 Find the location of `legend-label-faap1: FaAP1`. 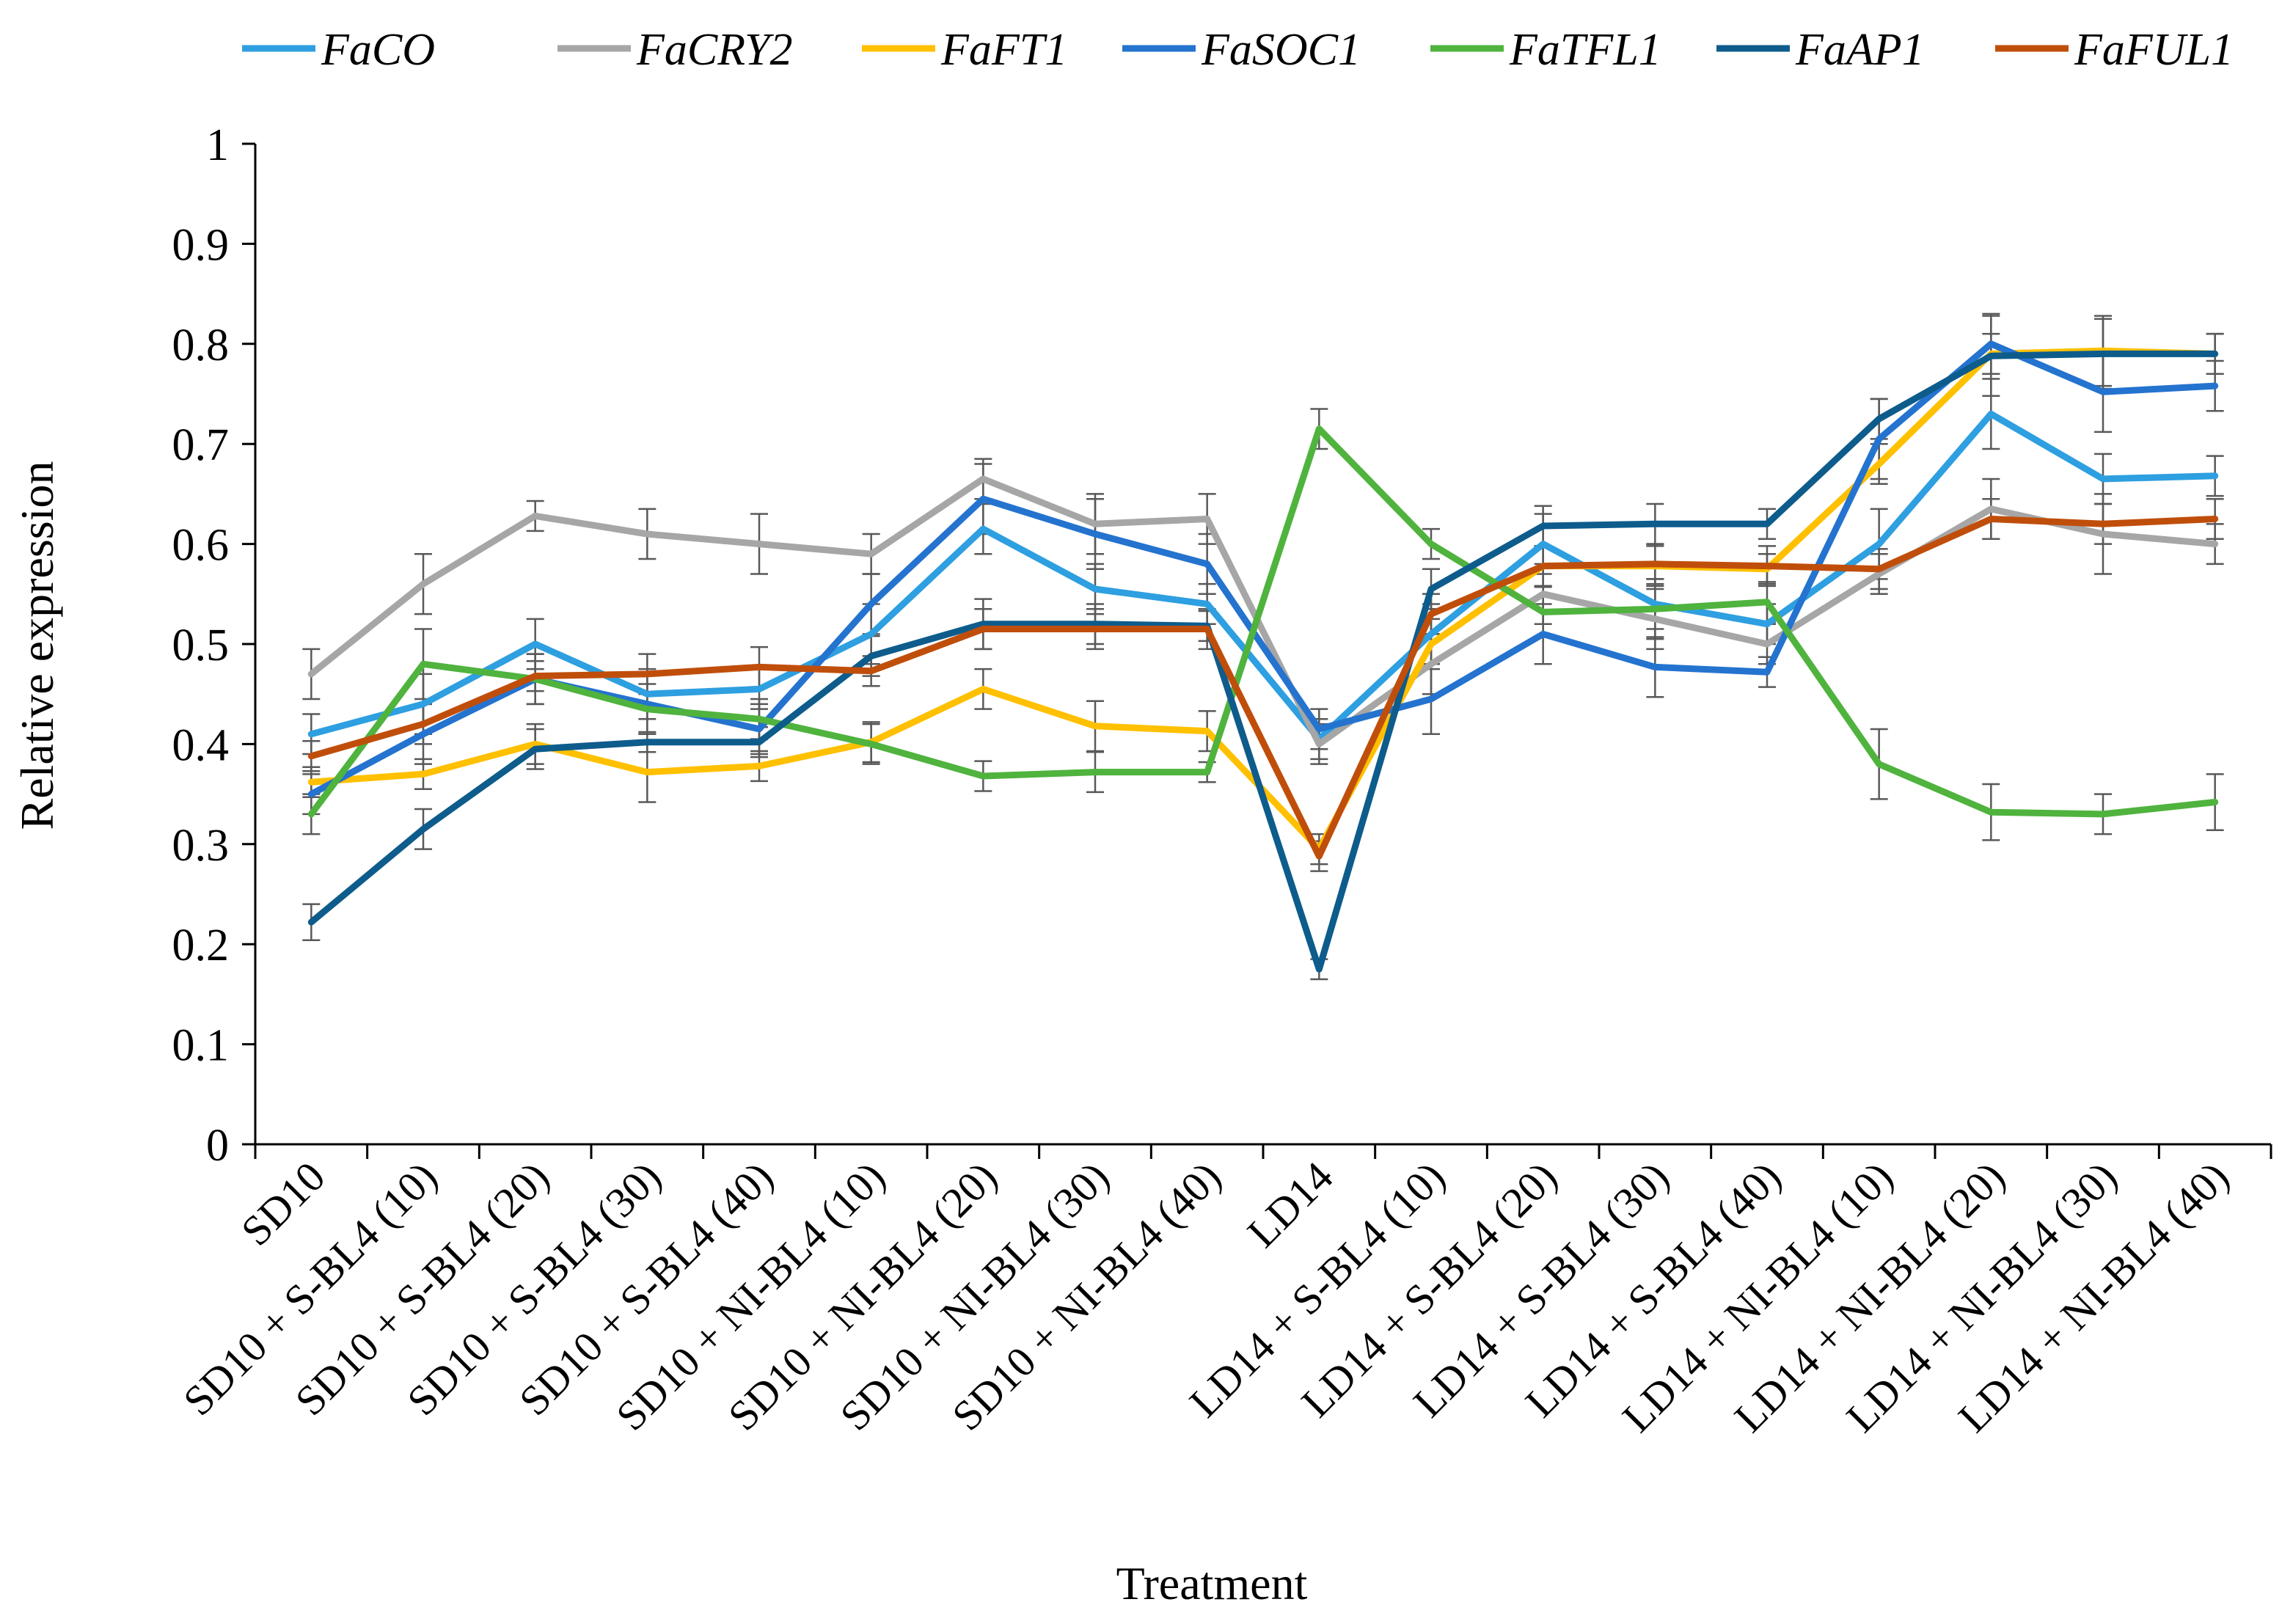

legend-label-faap1: FaAP1 is located at coordinates (1860, 50).